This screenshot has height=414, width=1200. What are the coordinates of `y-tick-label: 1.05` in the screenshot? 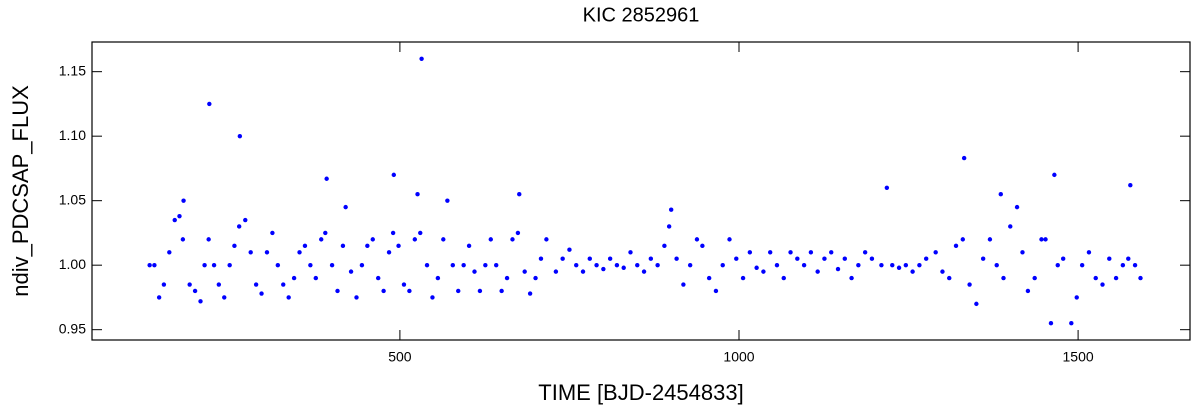 It's located at (72, 199).